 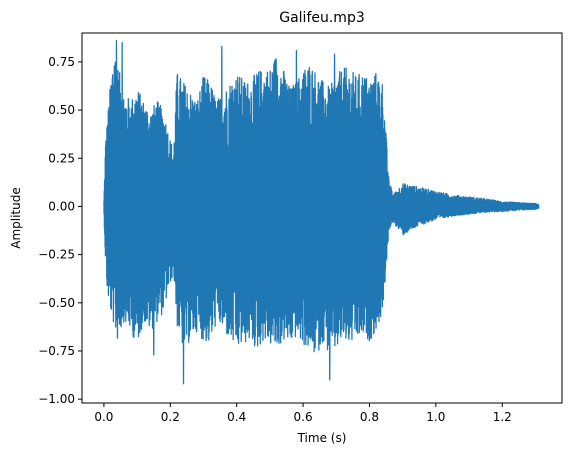 What do you see at coordinates (61, 110) in the screenshot?
I see `y-tick-label: 0.50` at bounding box center [61, 110].